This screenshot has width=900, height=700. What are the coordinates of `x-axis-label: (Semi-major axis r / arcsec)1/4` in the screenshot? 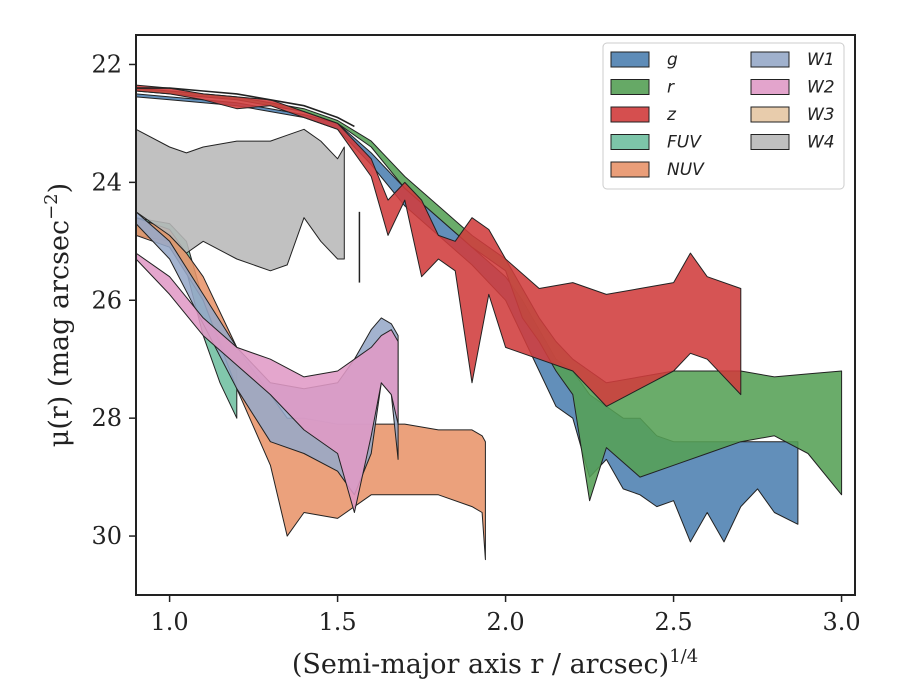 It's located at (495, 663).